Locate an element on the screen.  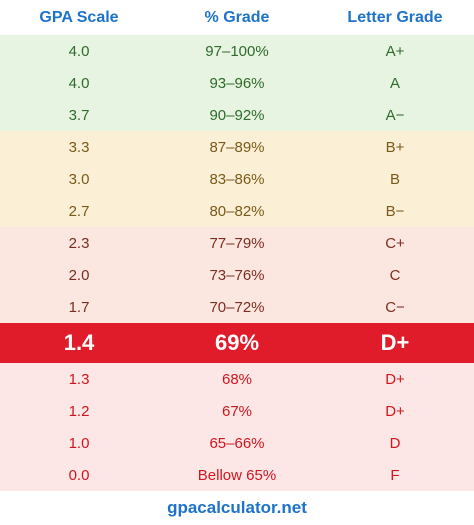
table-row: 1.2 67% D+ is located at coordinates (237, 411).